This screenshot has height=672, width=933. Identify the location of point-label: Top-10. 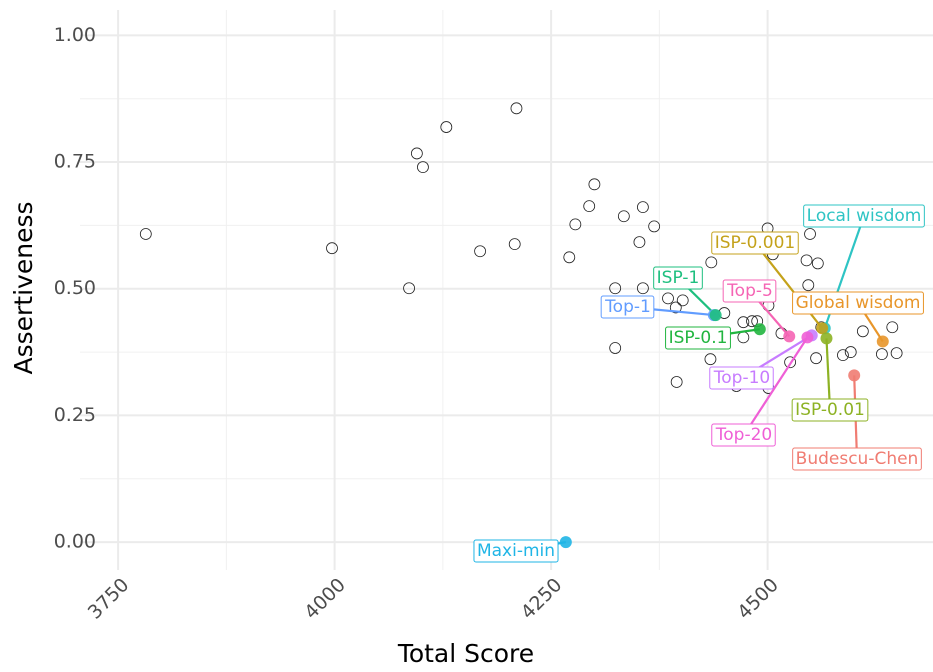
(741, 378).